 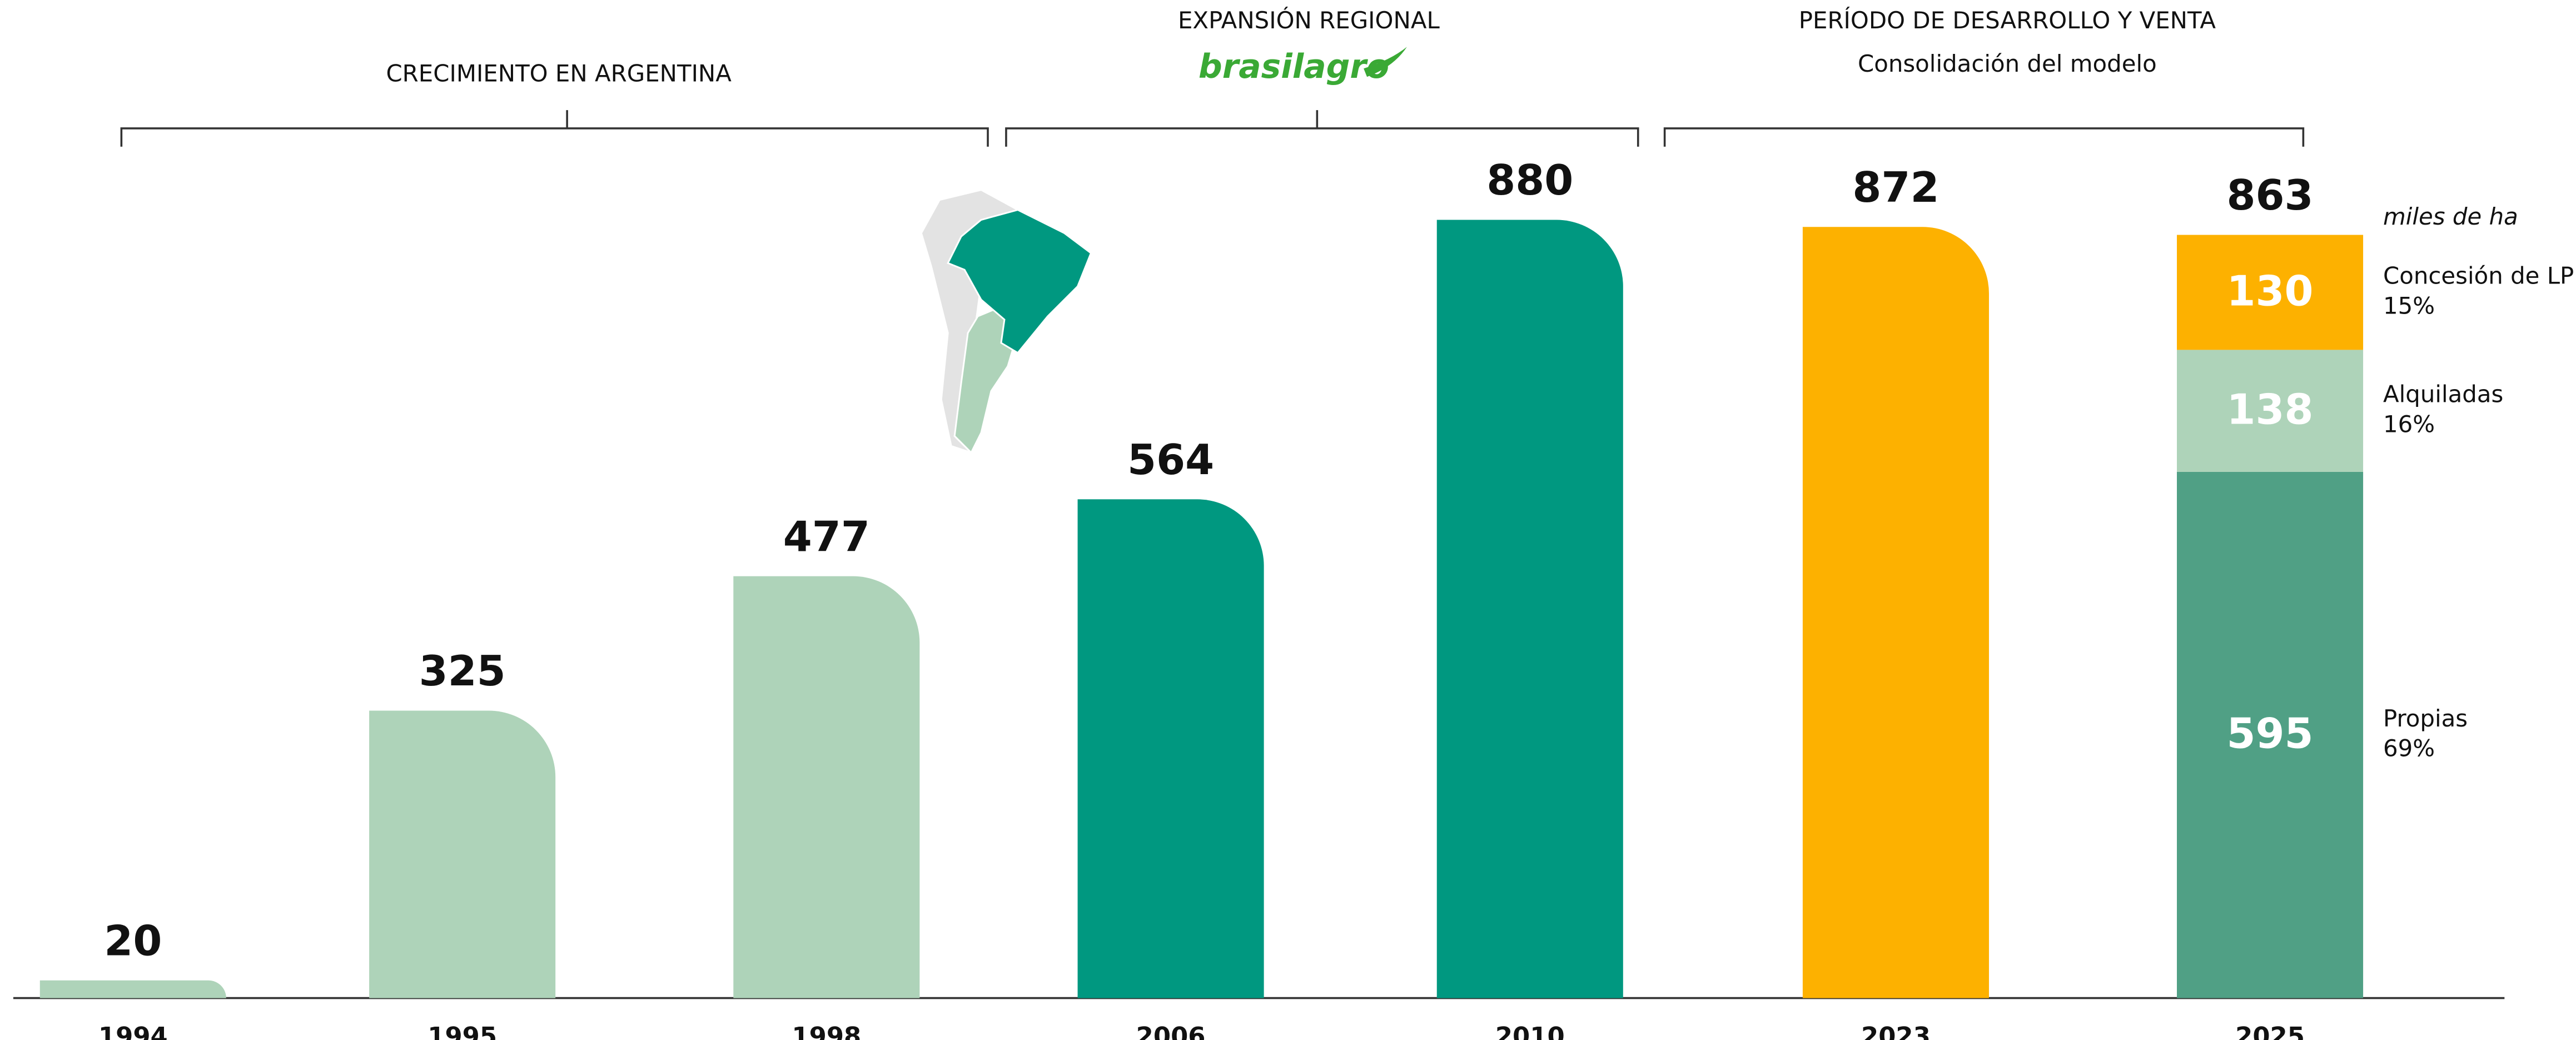 What do you see at coordinates (2479, 276) in the screenshot?
I see `legend-name: Concesión de LP` at bounding box center [2479, 276].